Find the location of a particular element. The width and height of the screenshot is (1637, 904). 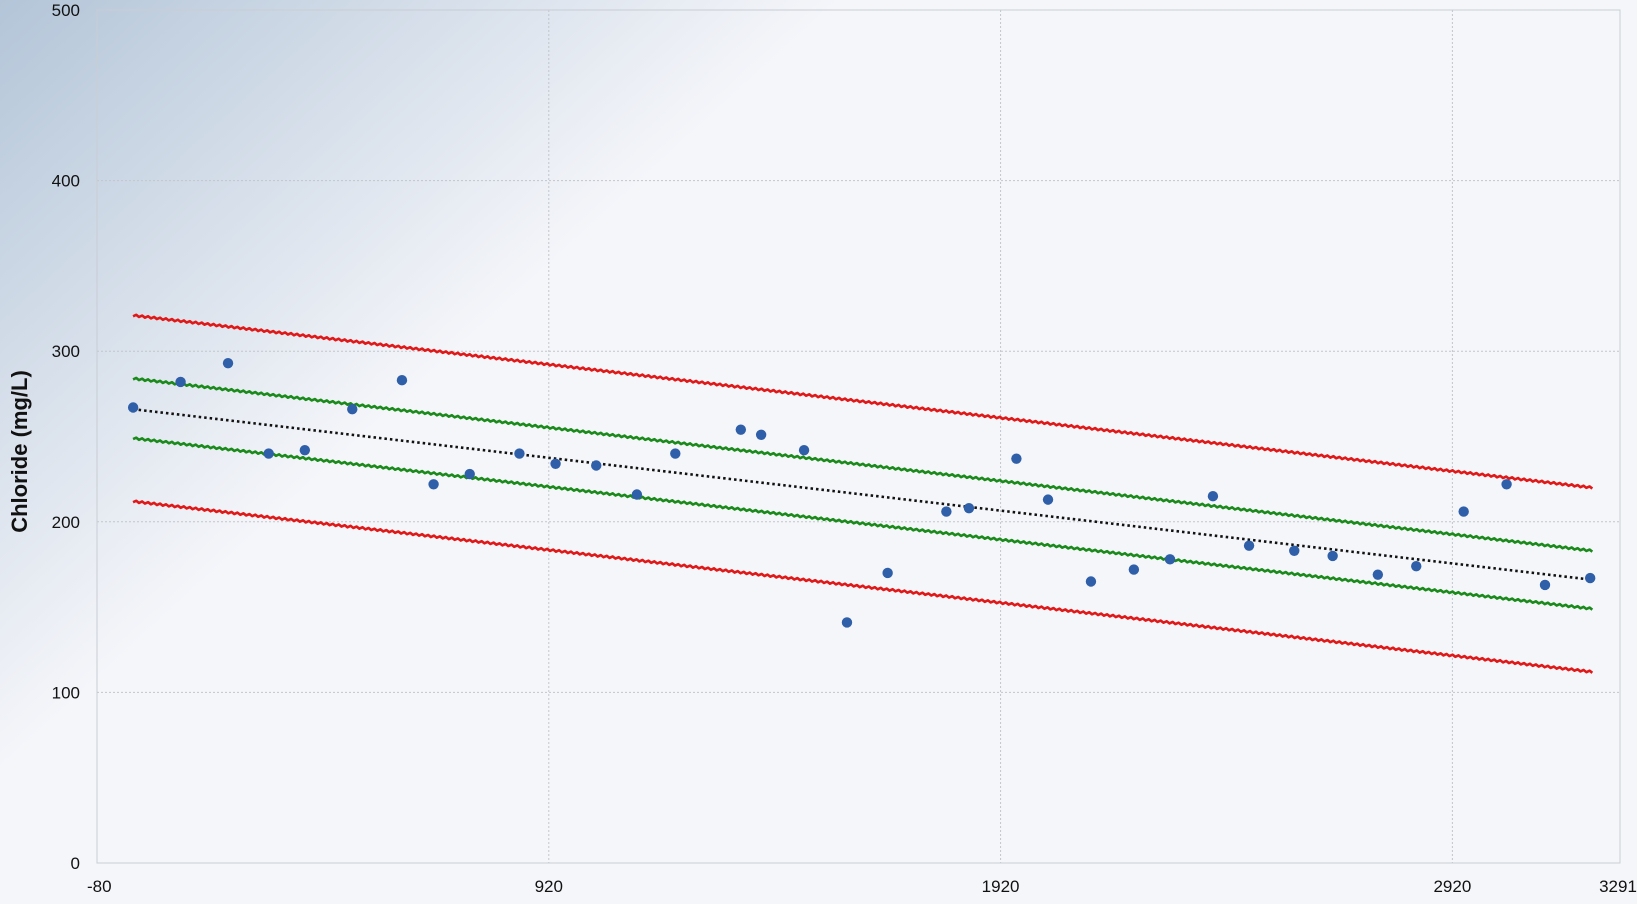

x-tick-label: -80 is located at coordinates (99, 886).